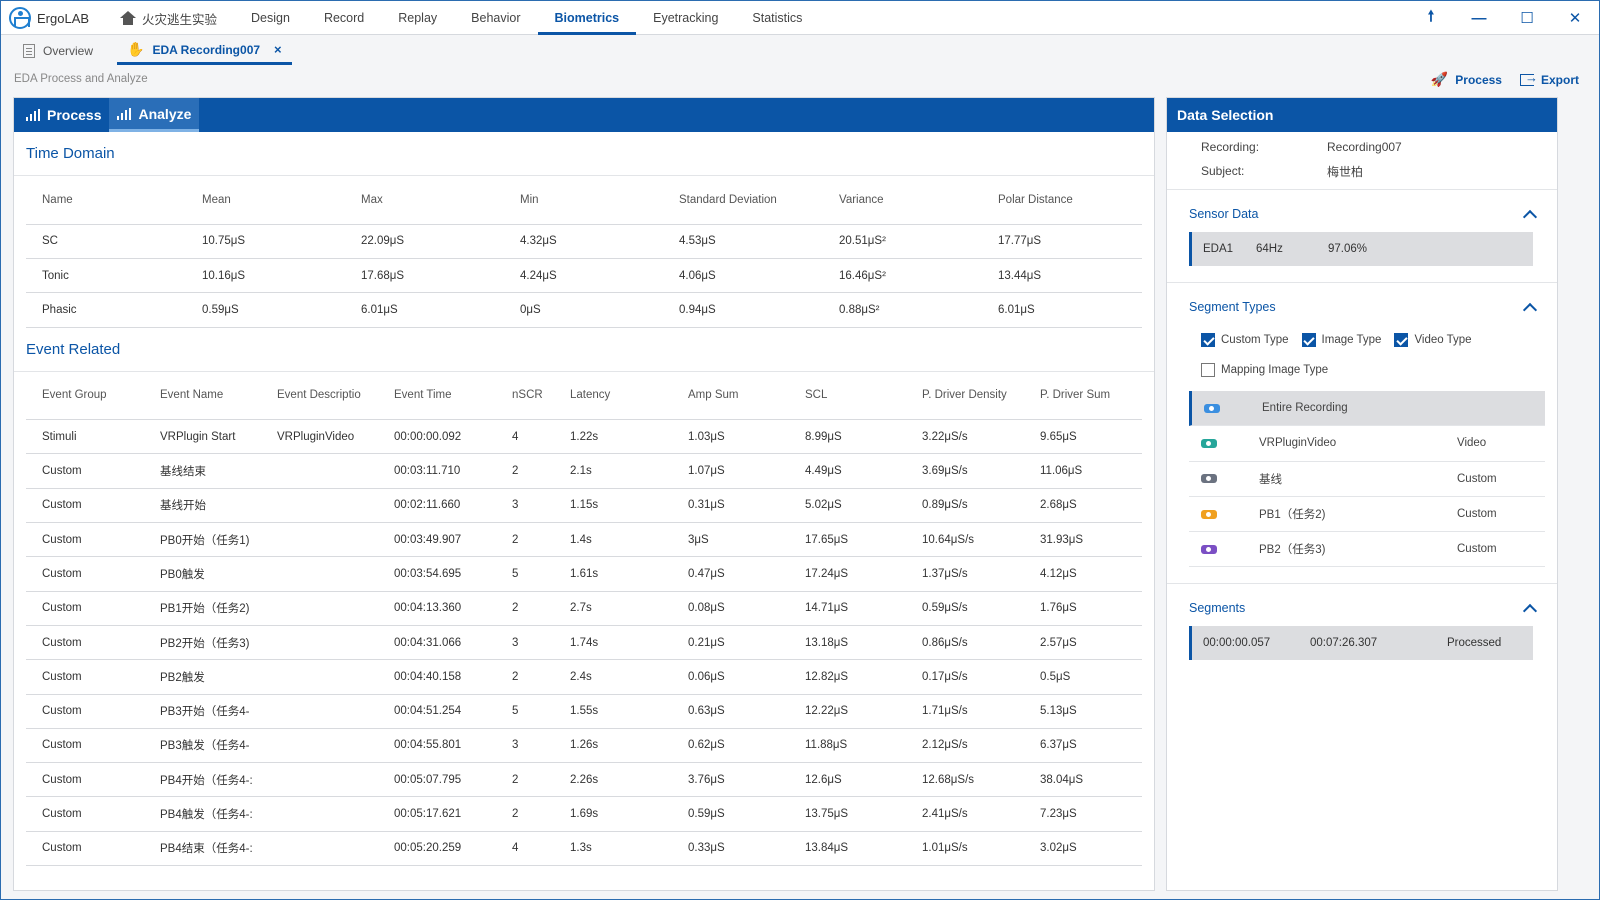 The height and width of the screenshot is (900, 1600). What do you see at coordinates (270, 18) in the screenshot?
I see `menu-item-design: Design` at bounding box center [270, 18].